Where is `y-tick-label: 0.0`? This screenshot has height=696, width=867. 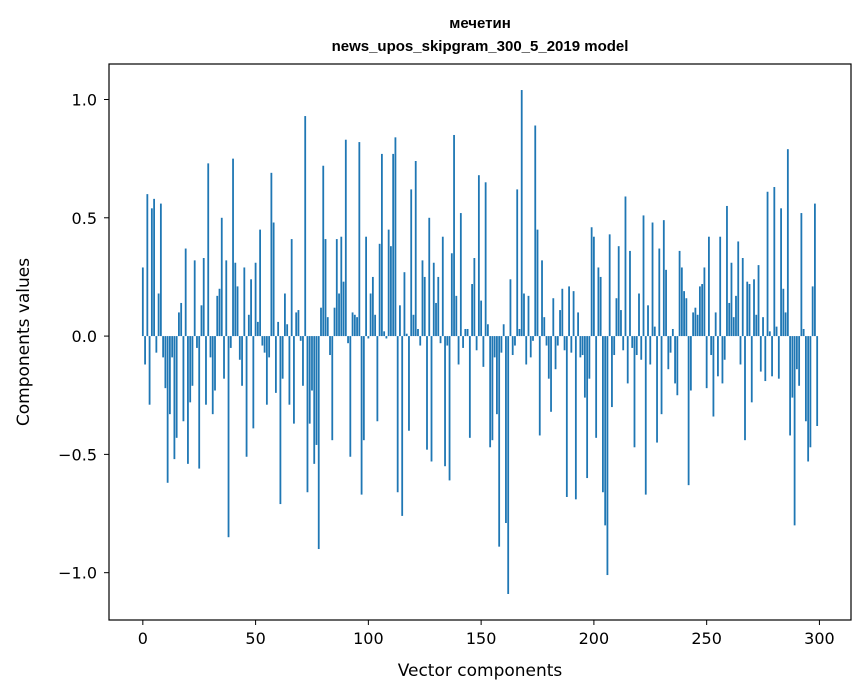 y-tick-label: 0.0 is located at coordinates (84, 336).